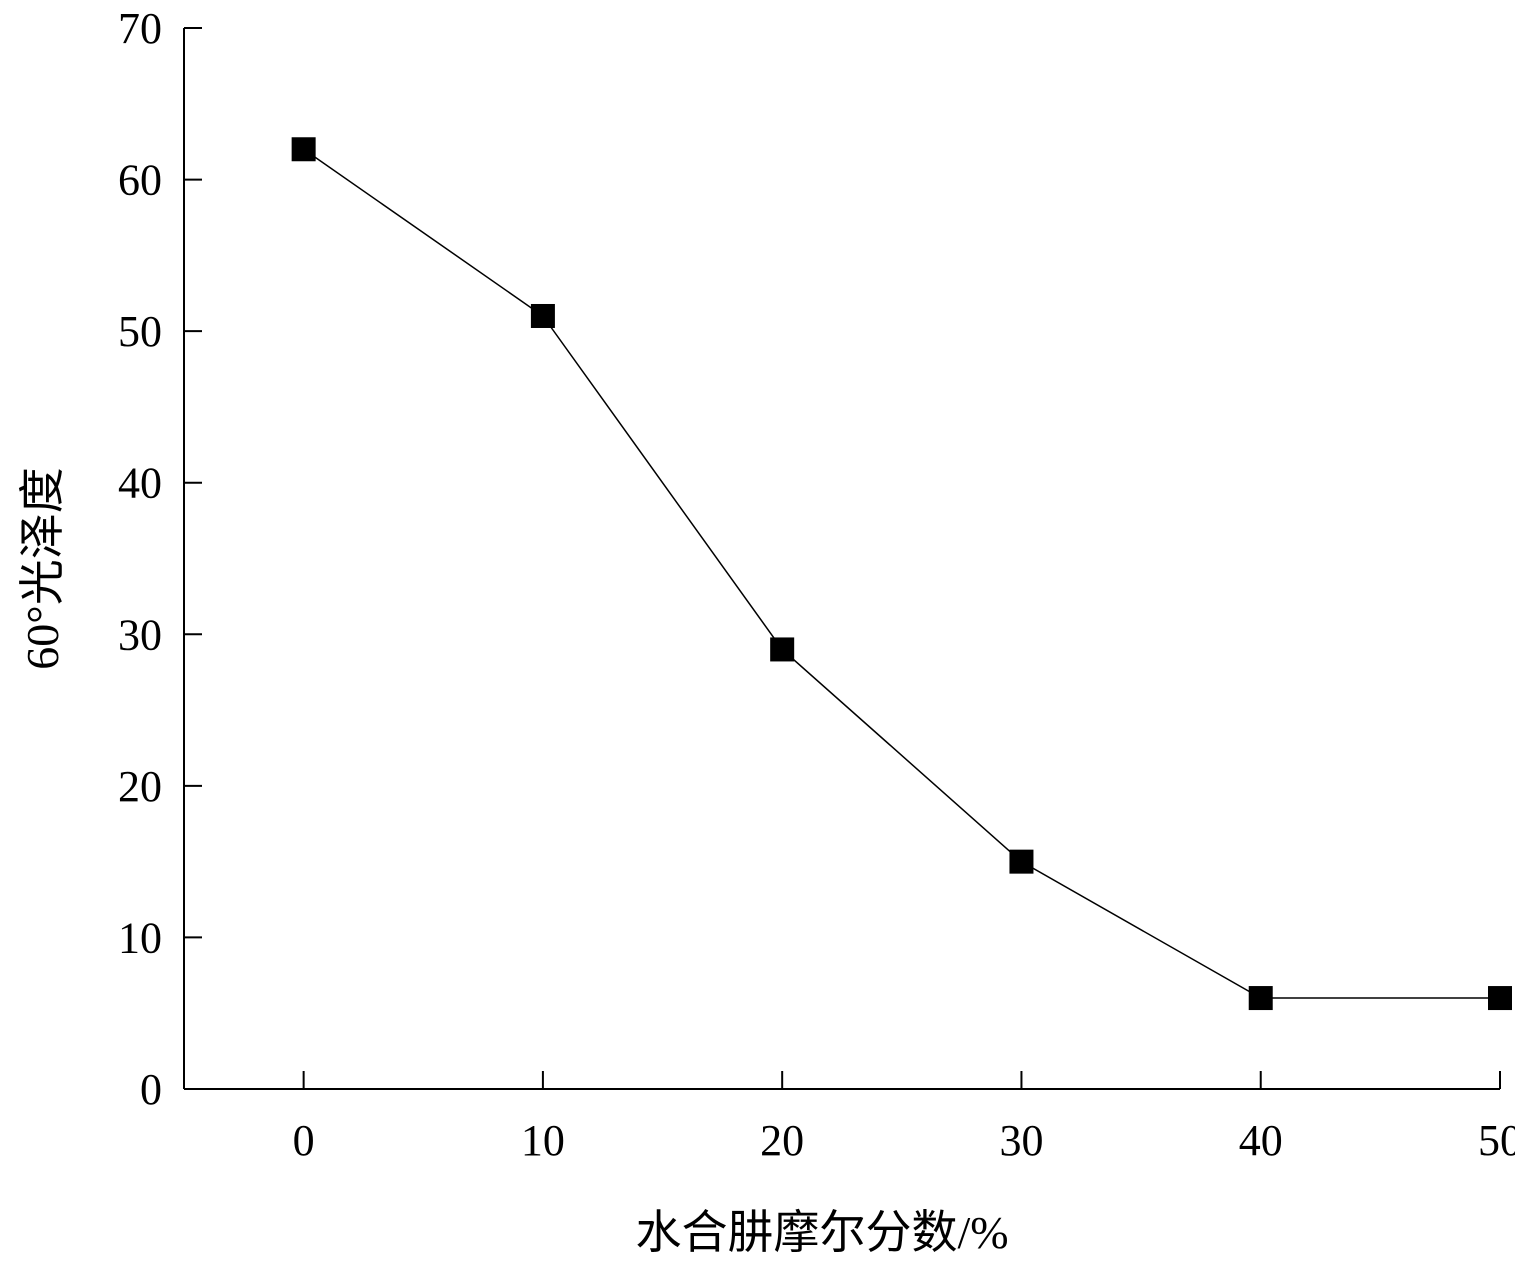 The image size is (1515, 1272). Describe the element at coordinates (140, 786) in the screenshot. I see `y-tick-label: 20` at that location.